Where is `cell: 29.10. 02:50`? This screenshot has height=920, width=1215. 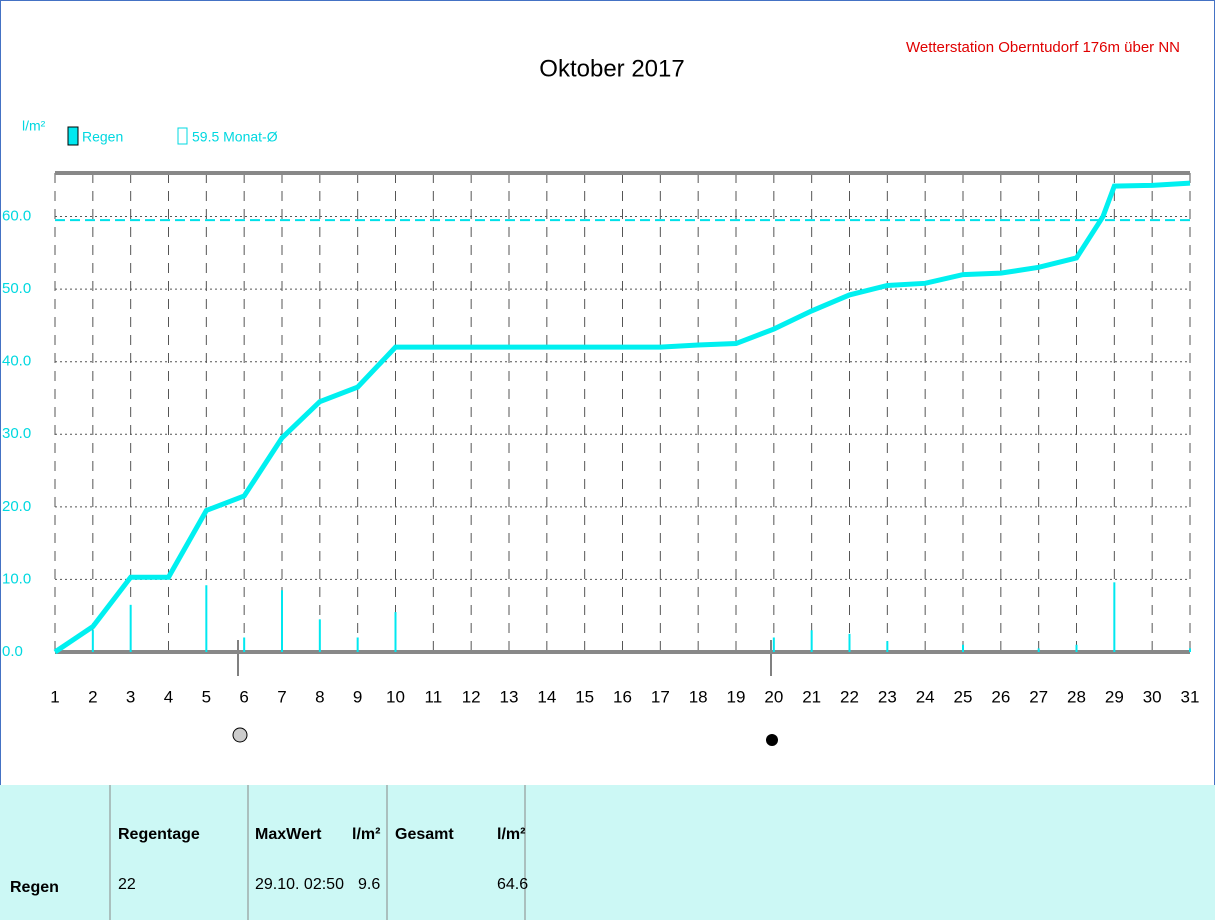
cell: 29.10. 02:50 is located at coordinates (299, 884).